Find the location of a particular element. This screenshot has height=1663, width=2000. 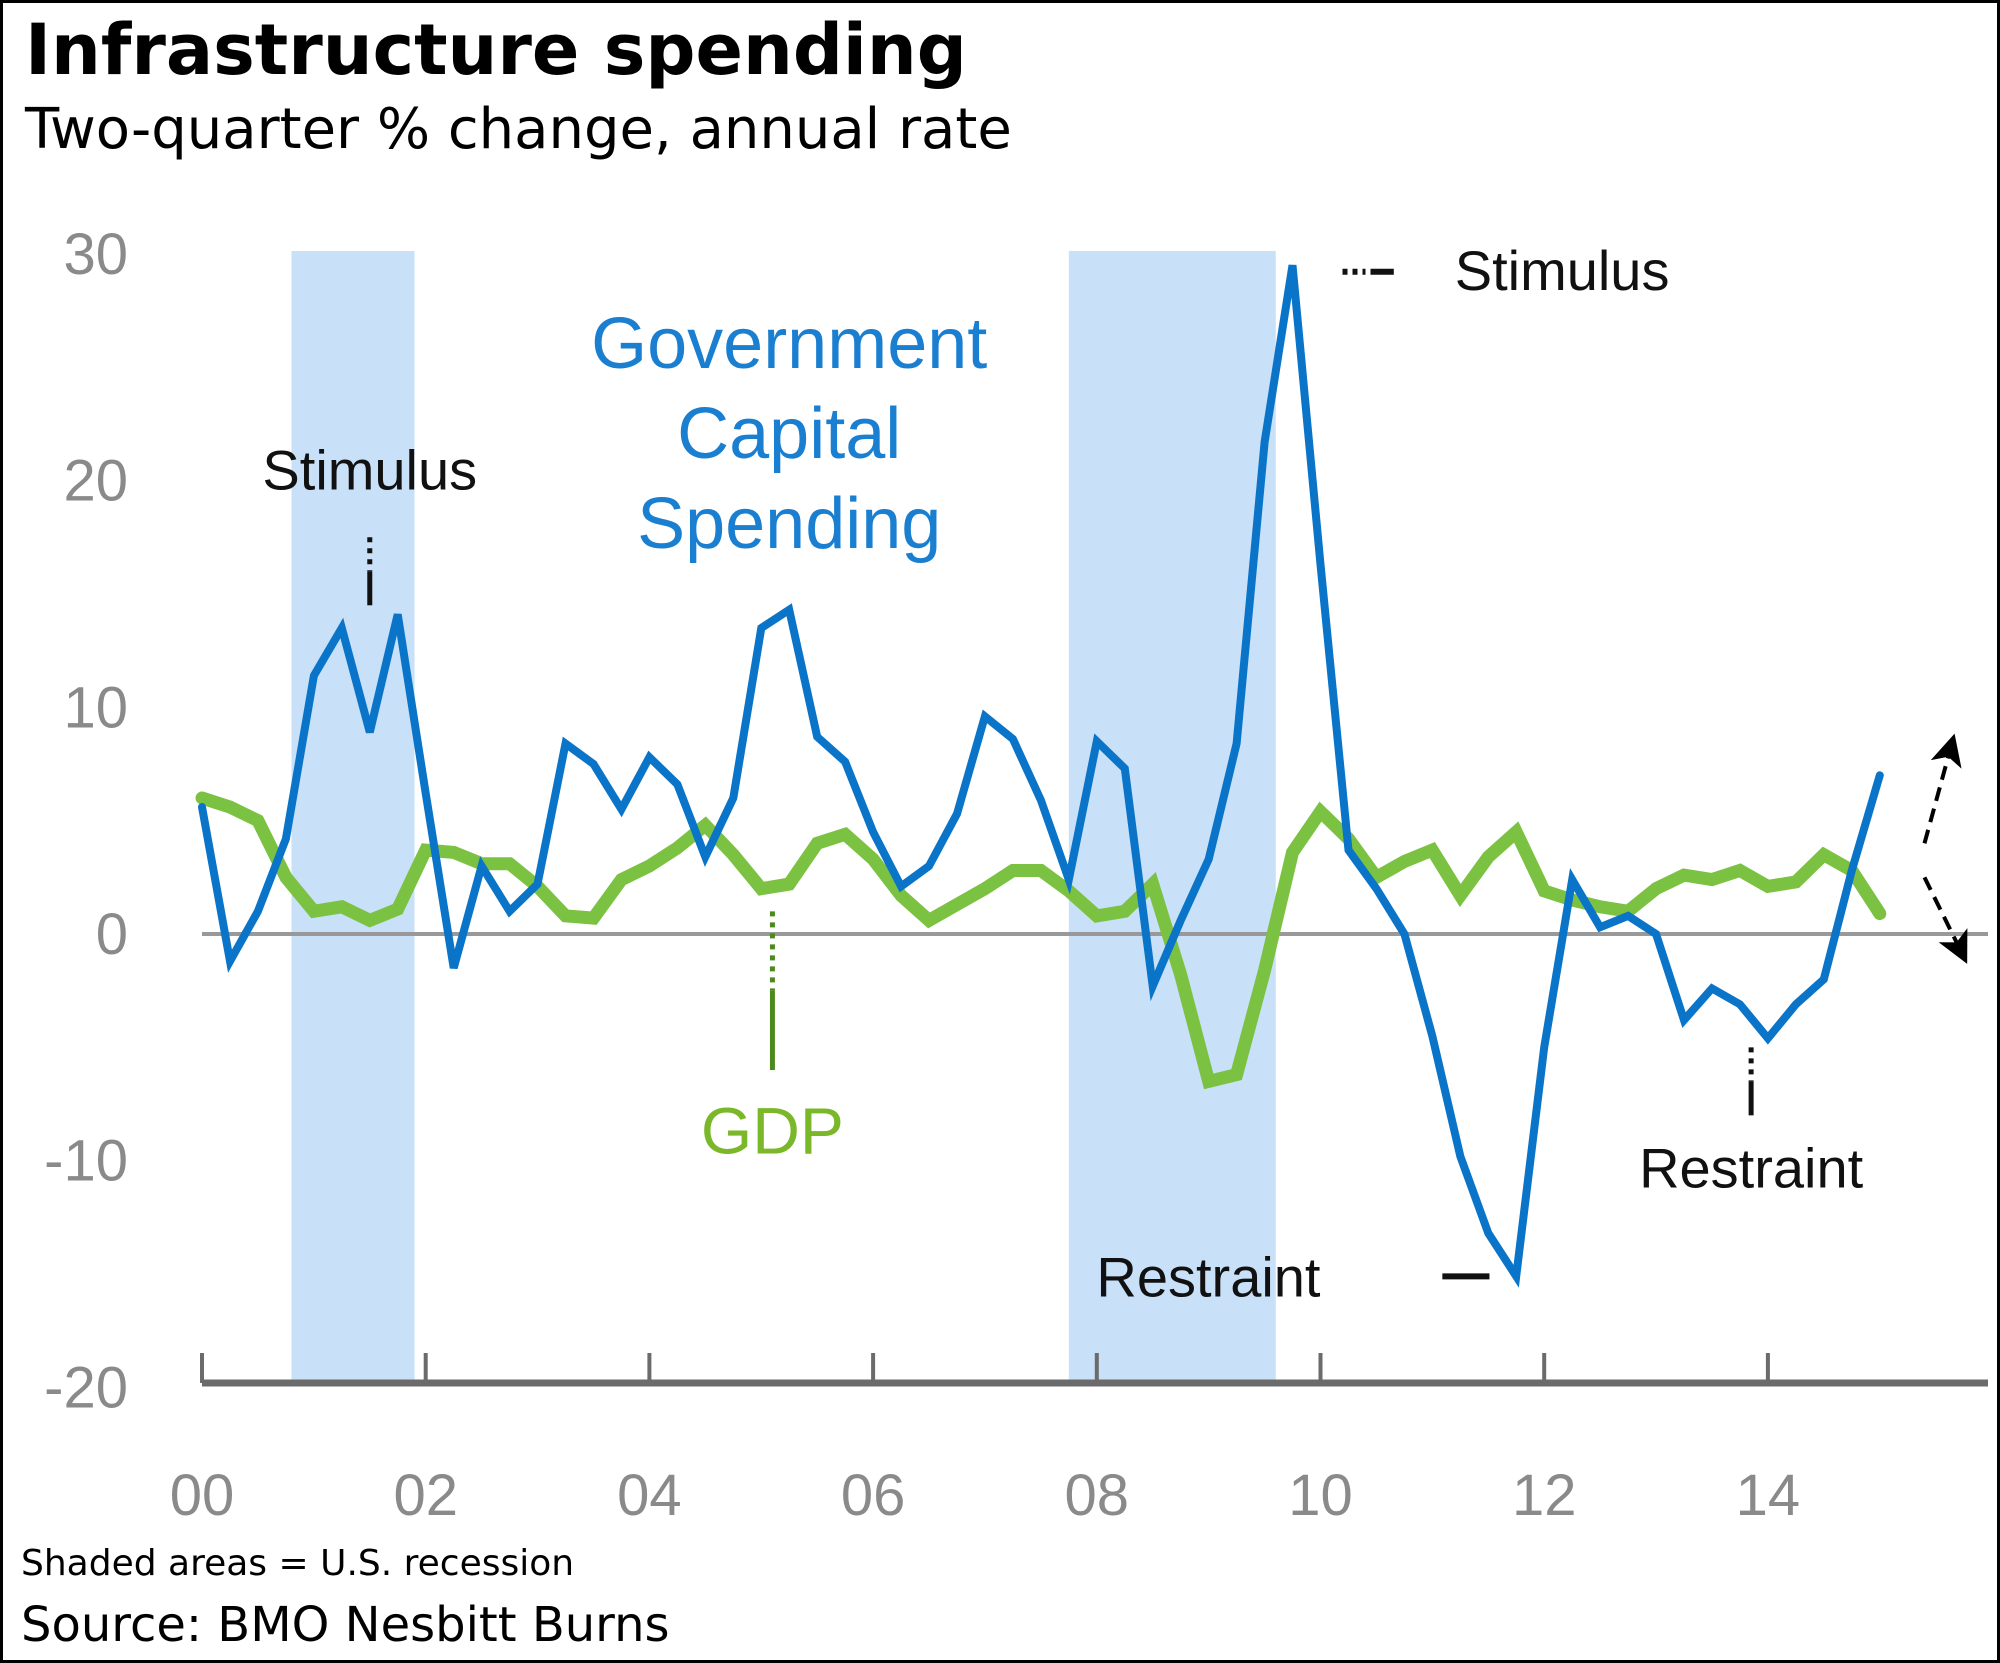

chart-subtitle: Two-quarter % change, annual rate is located at coordinates (518, 129).